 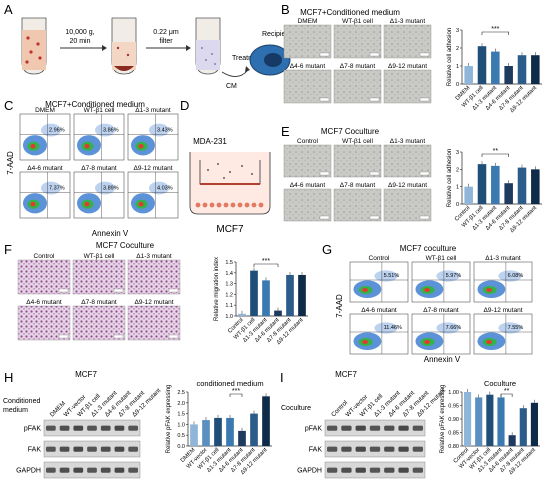 What do you see at coordinates (393, 328) in the screenshot?
I see `percent-label: 11.46%` at bounding box center [393, 328].